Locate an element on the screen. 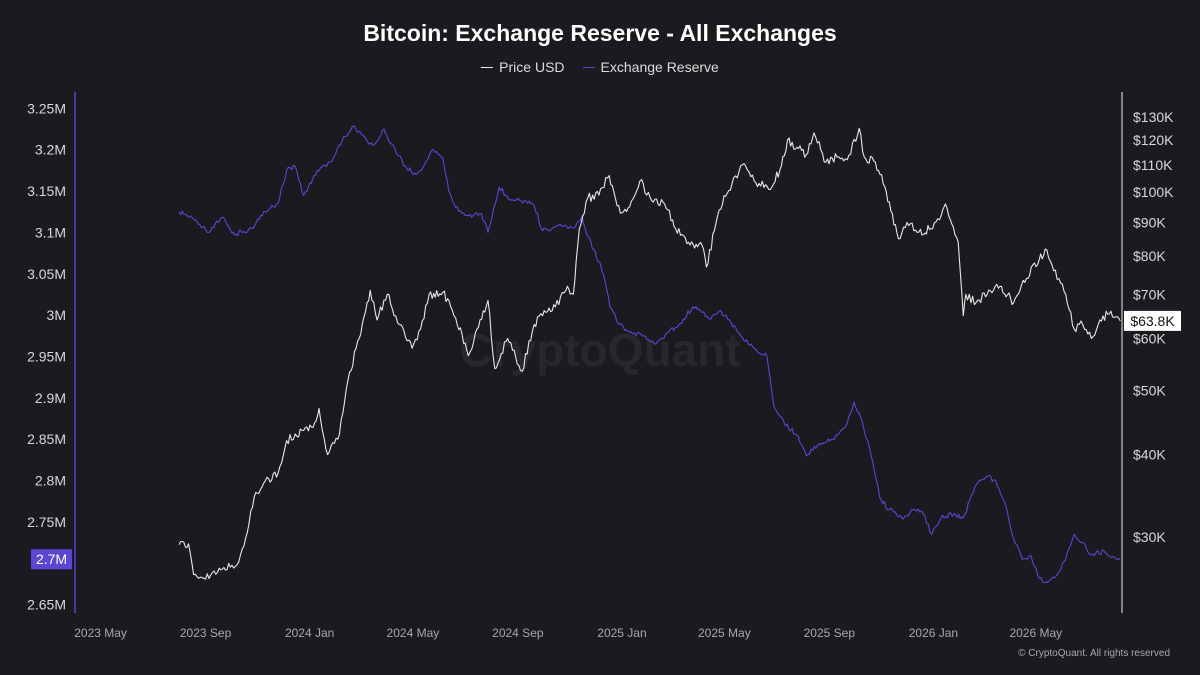 This screenshot has height=675, width=1200. right-current-label: $63.8K is located at coordinates (1152, 321).